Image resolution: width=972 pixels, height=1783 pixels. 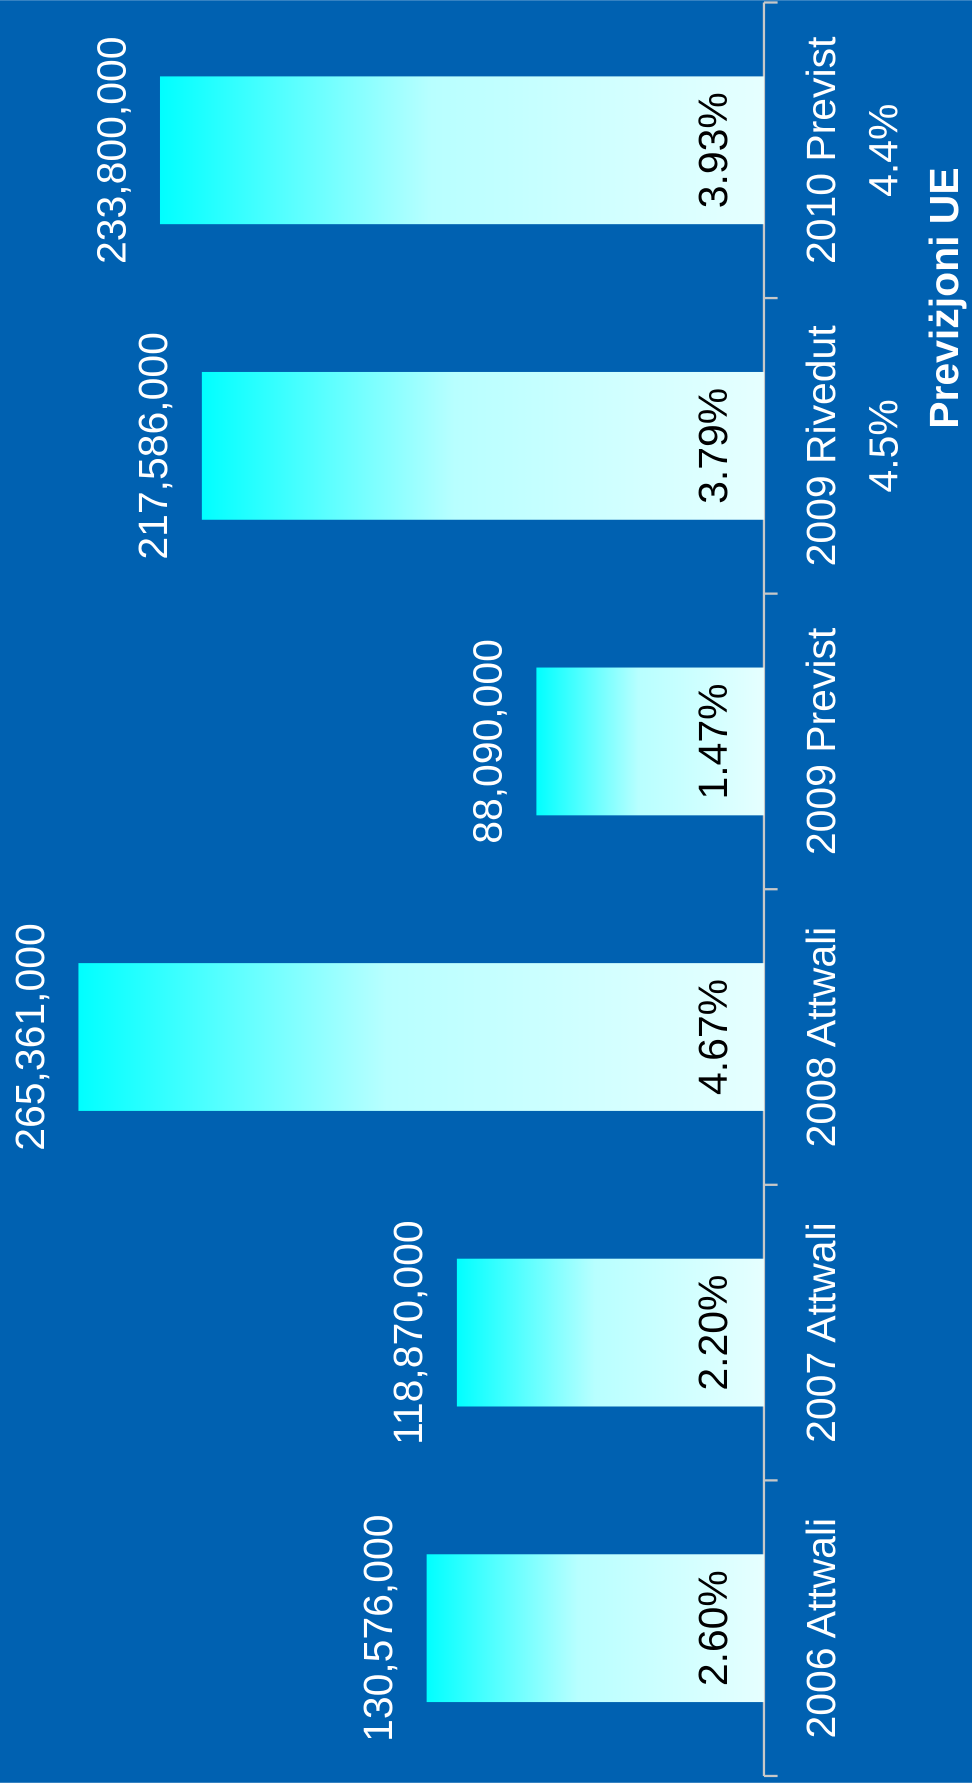 What do you see at coordinates (884, 150) in the screenshot?
I see `annotation-label: 4.4%` at bounding box center [884, 150].